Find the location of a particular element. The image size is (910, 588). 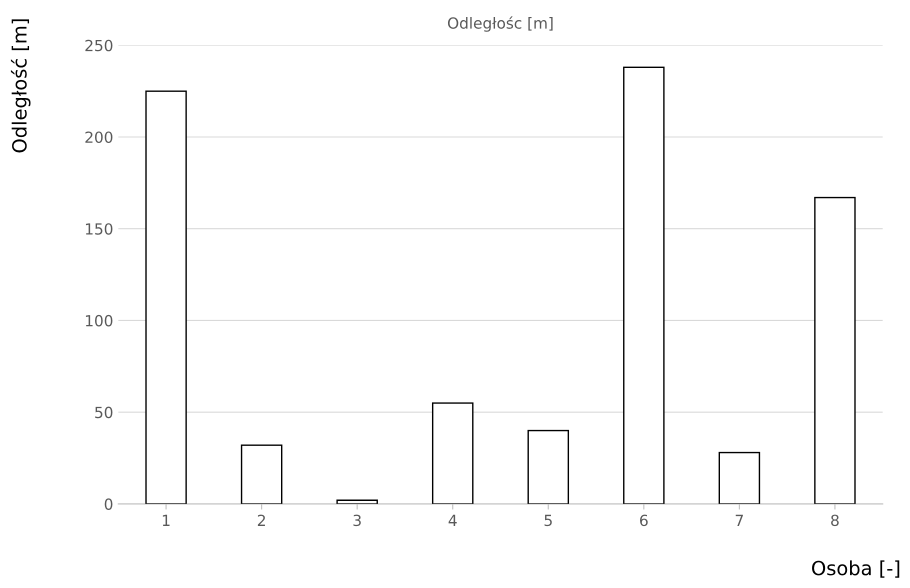

x-tick-label: 2 is located at coordinates (261, 520).